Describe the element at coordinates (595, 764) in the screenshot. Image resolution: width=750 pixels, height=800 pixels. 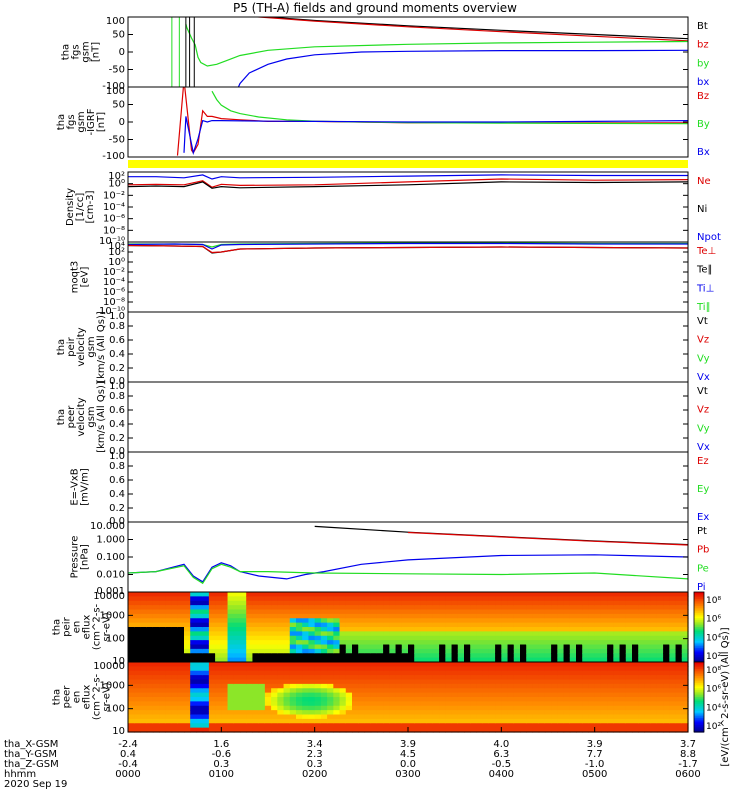
I see `x-tick-label: -1.0` at that location.